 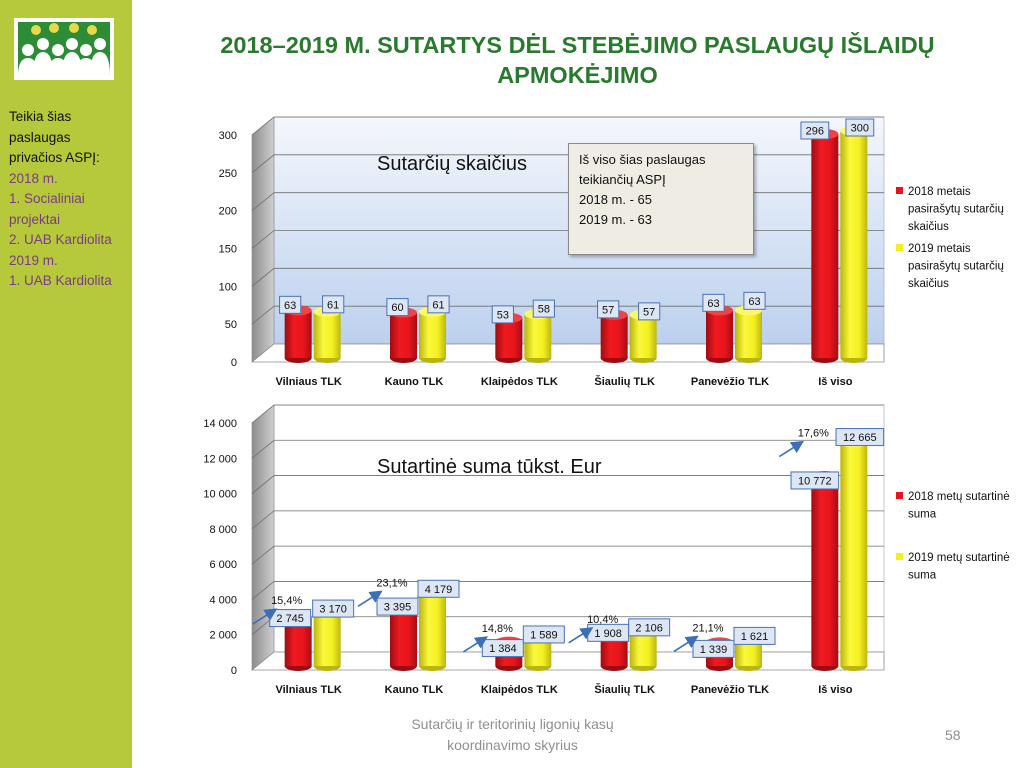 I want to click on growth-percent-label: 23,1%, so click(x=391, y=583).